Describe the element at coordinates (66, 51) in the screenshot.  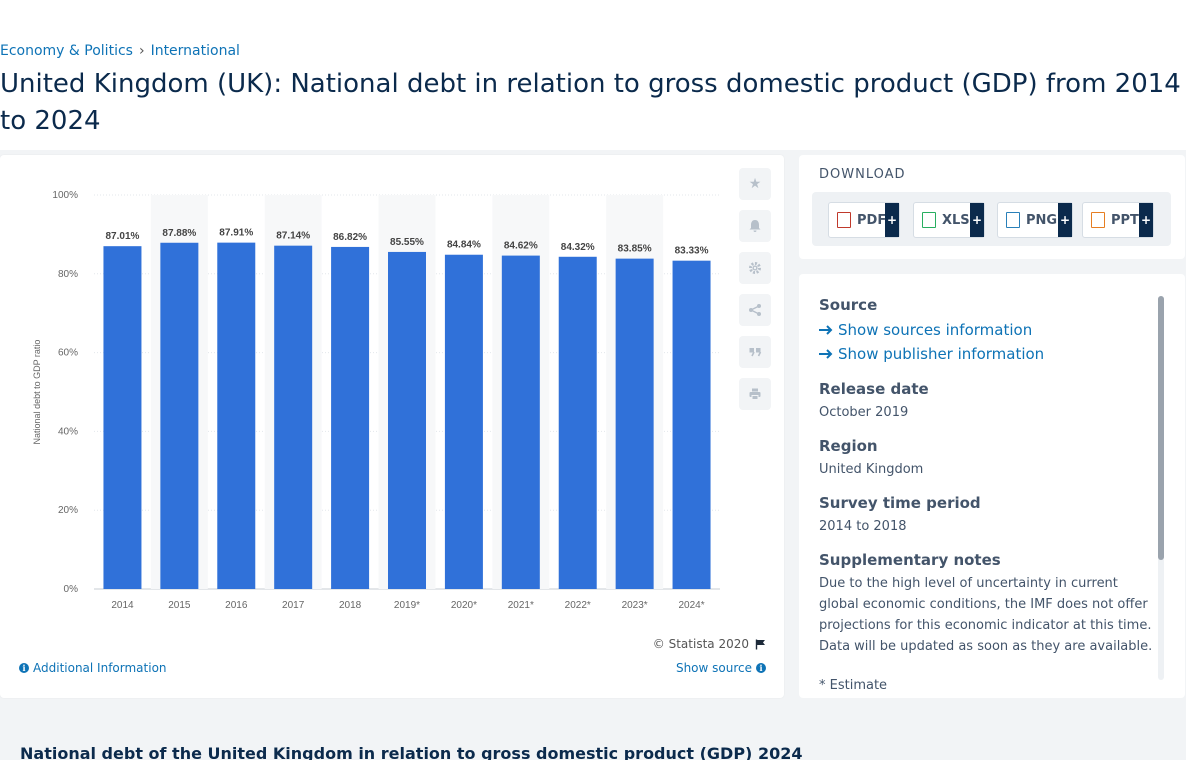
I see `breadcrumb-economy-politics: Economy & Politics` at that location.